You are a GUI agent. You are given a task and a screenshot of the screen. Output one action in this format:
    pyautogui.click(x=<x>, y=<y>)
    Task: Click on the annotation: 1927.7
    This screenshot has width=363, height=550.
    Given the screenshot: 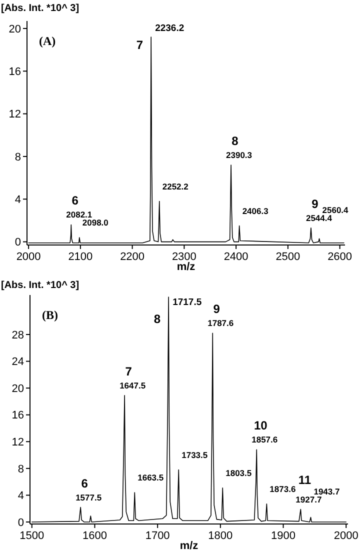 What is the action you would take?
    pyautogui.click(x=309, y=499)
    